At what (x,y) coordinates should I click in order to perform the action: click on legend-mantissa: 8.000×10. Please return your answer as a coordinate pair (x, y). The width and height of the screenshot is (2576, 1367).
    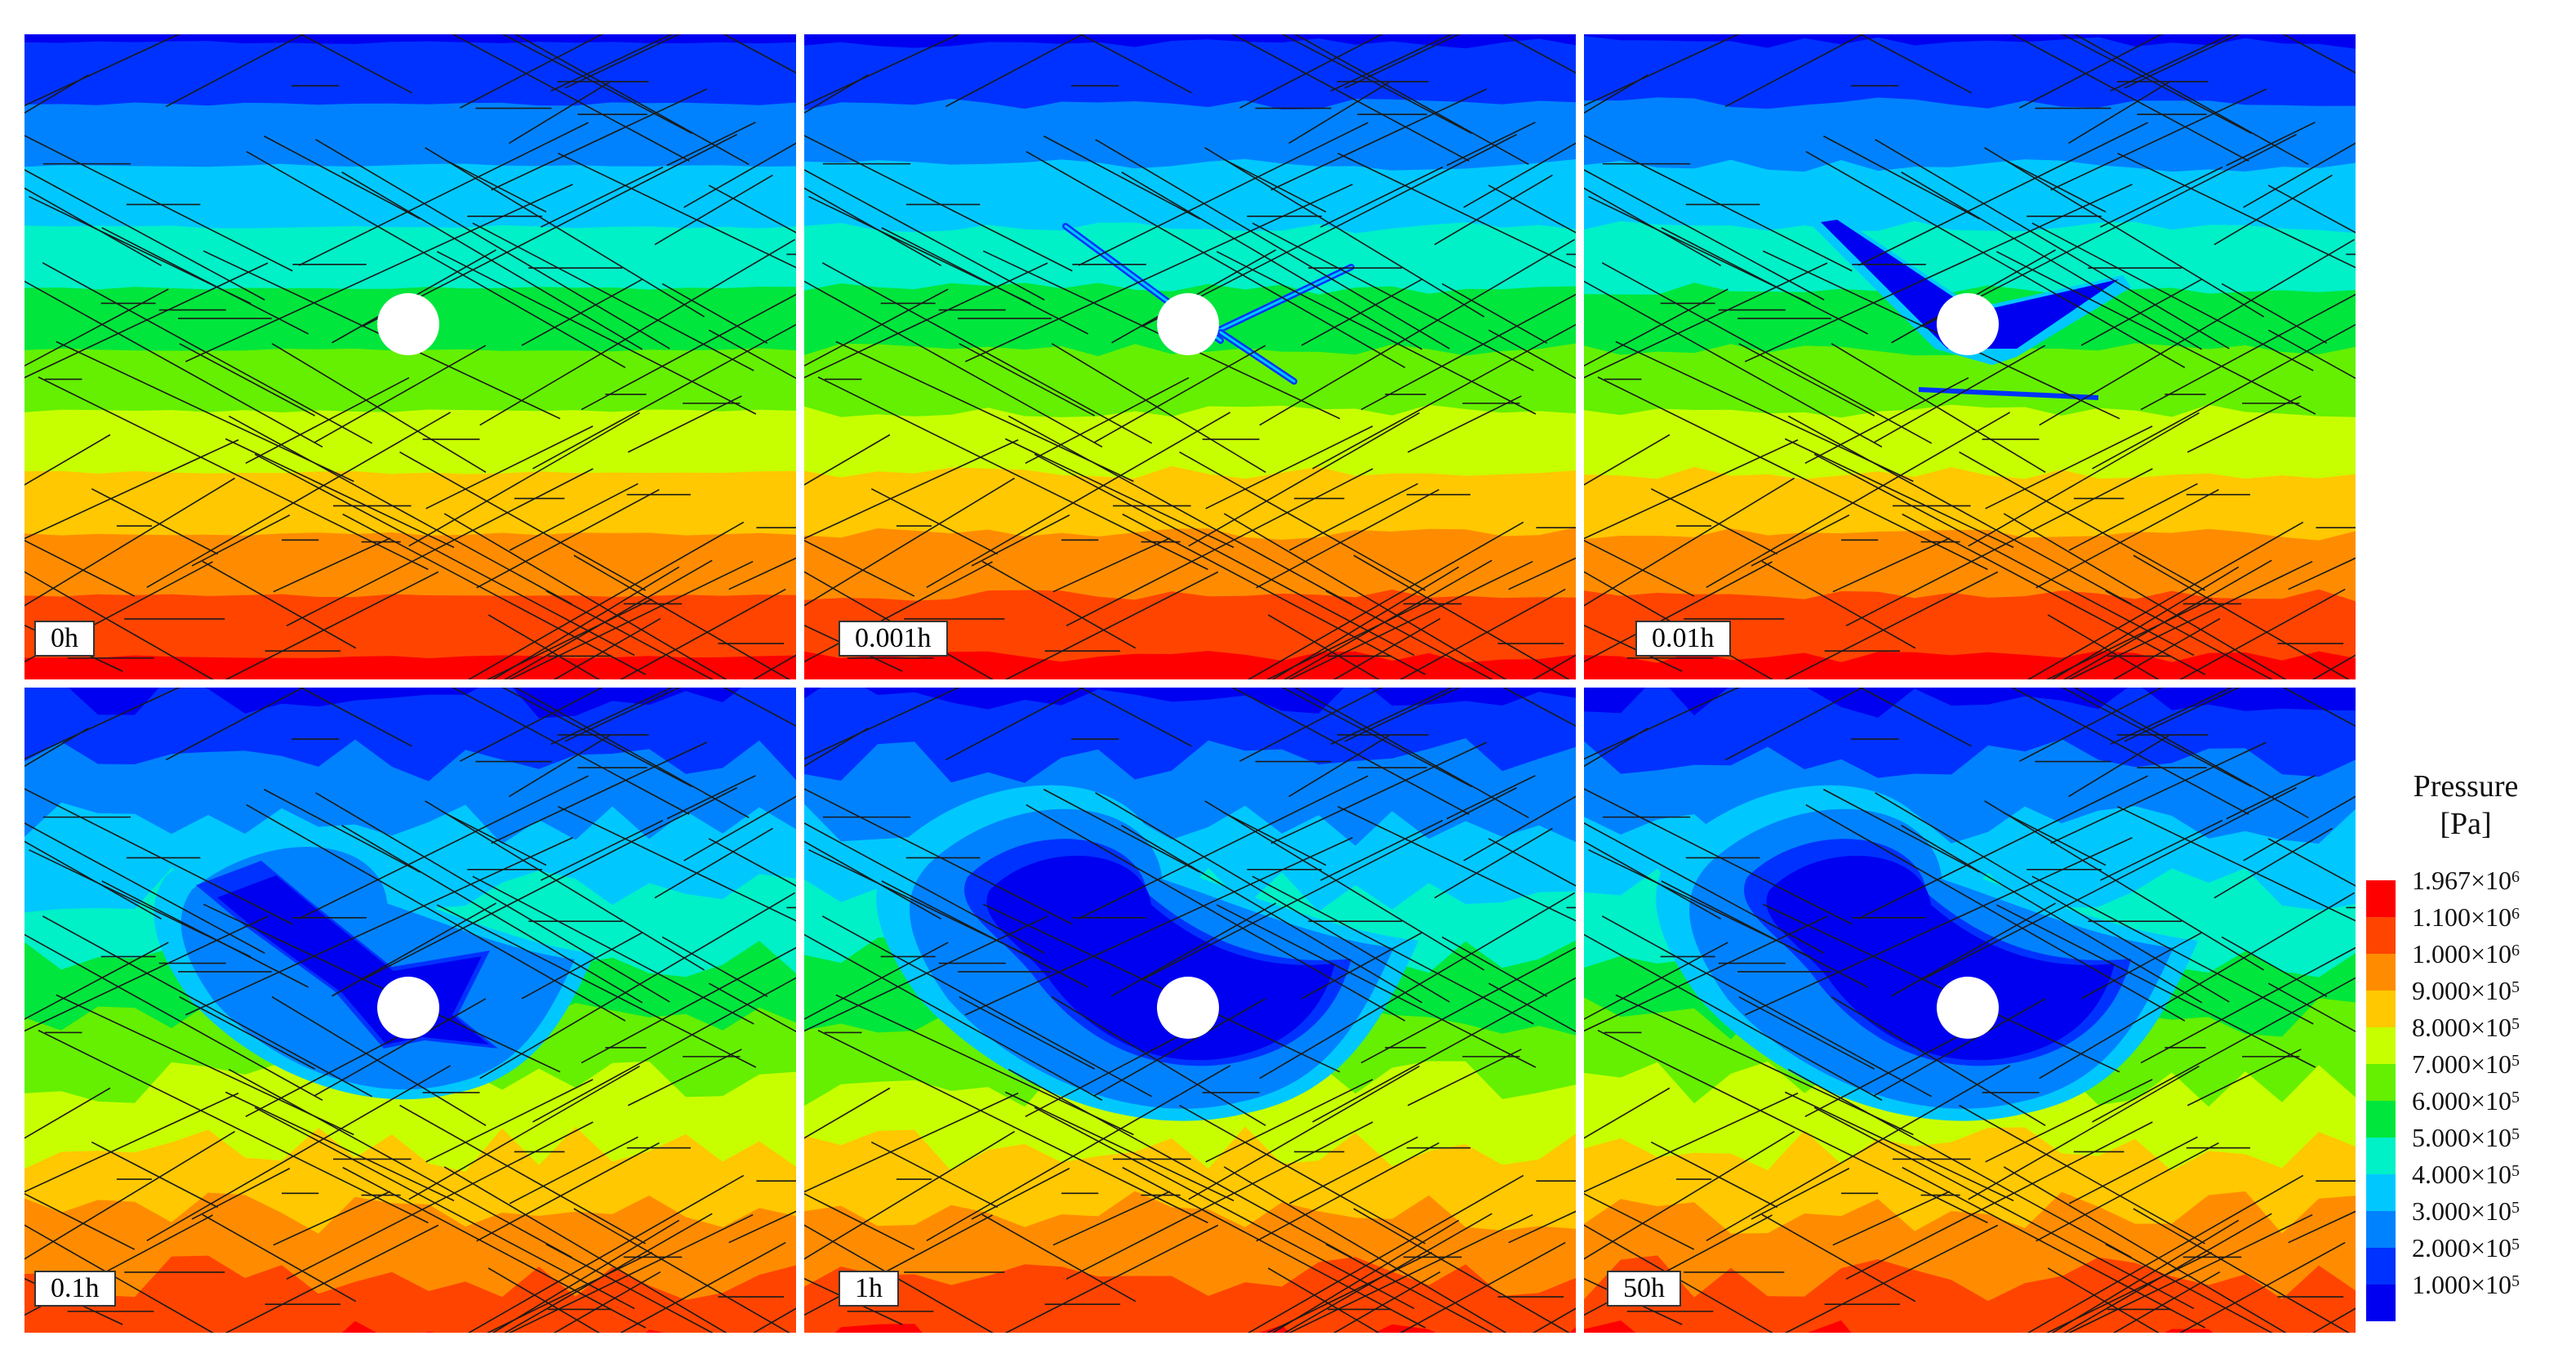
    Looking at the image, I should click on (2462, 1028).